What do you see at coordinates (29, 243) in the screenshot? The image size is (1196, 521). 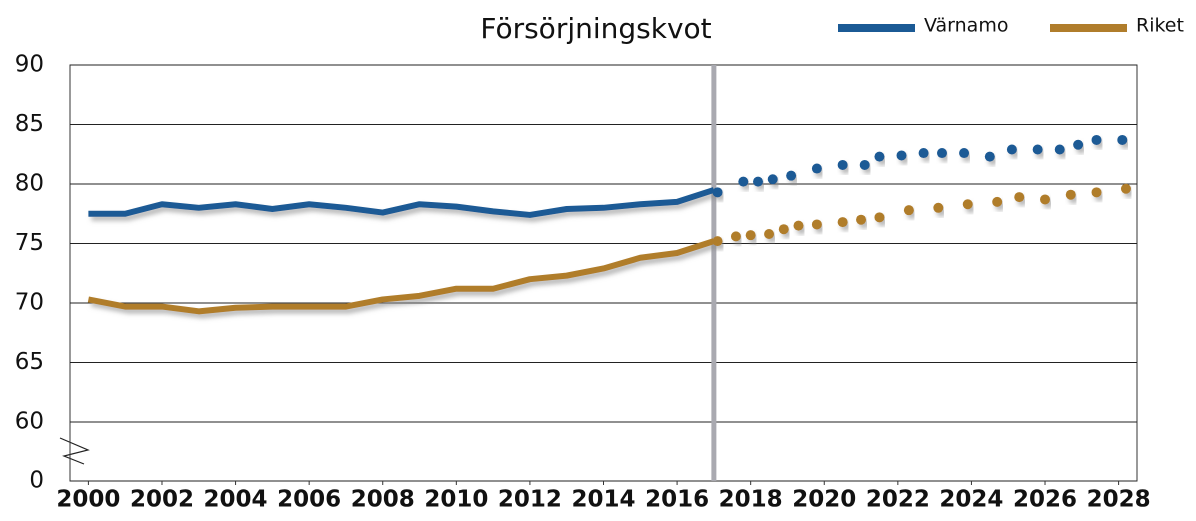 I see `y-tick-label: 75` at bounding box center [29, 243].